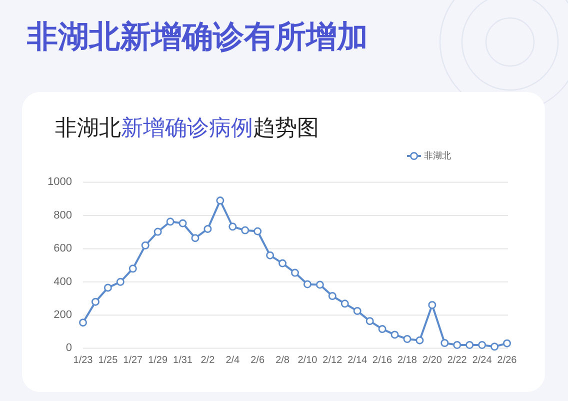 This screenshot has height=401, width=568. I want to click on x-tick-label: 1/25, so click(108, 360).